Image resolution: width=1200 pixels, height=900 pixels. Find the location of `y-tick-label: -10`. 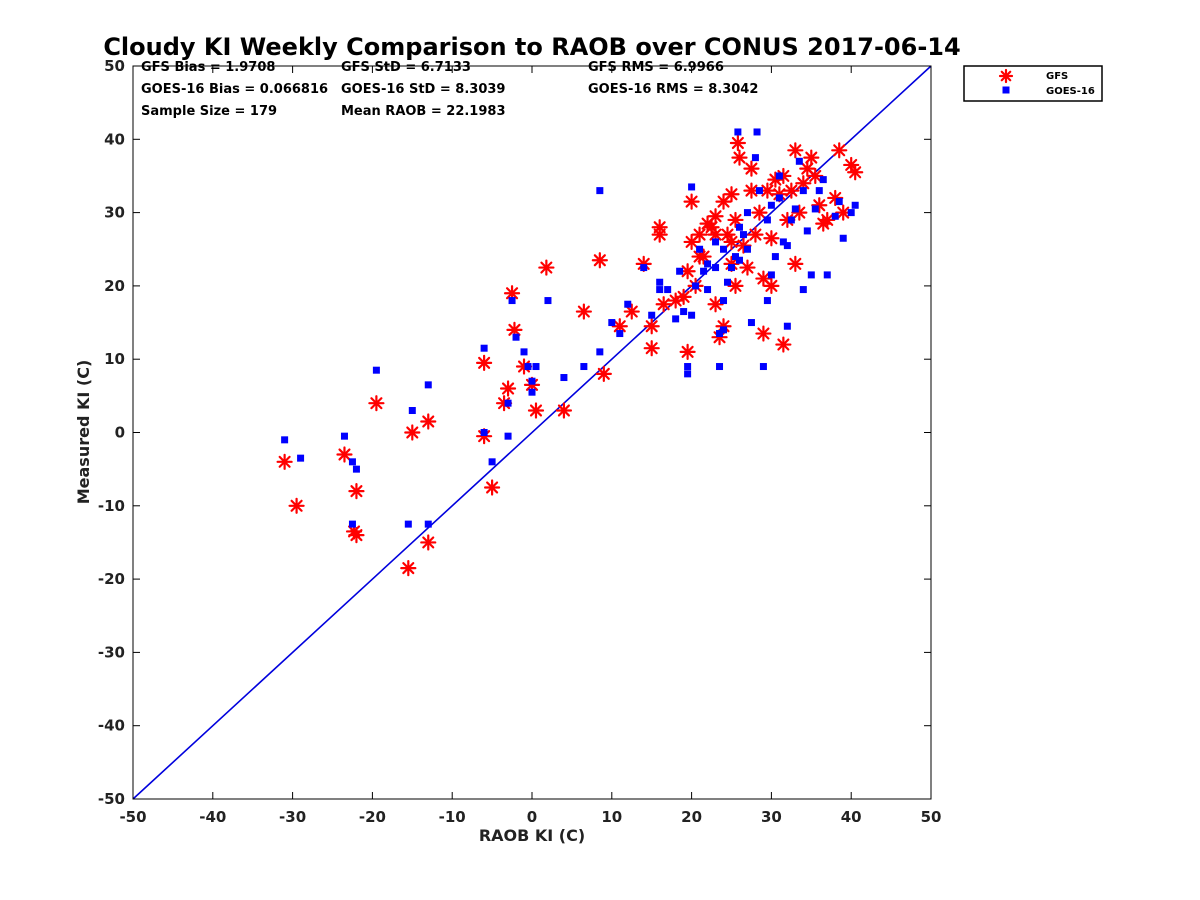

y-tick-label: -10 is located at coordinates (111, 506).